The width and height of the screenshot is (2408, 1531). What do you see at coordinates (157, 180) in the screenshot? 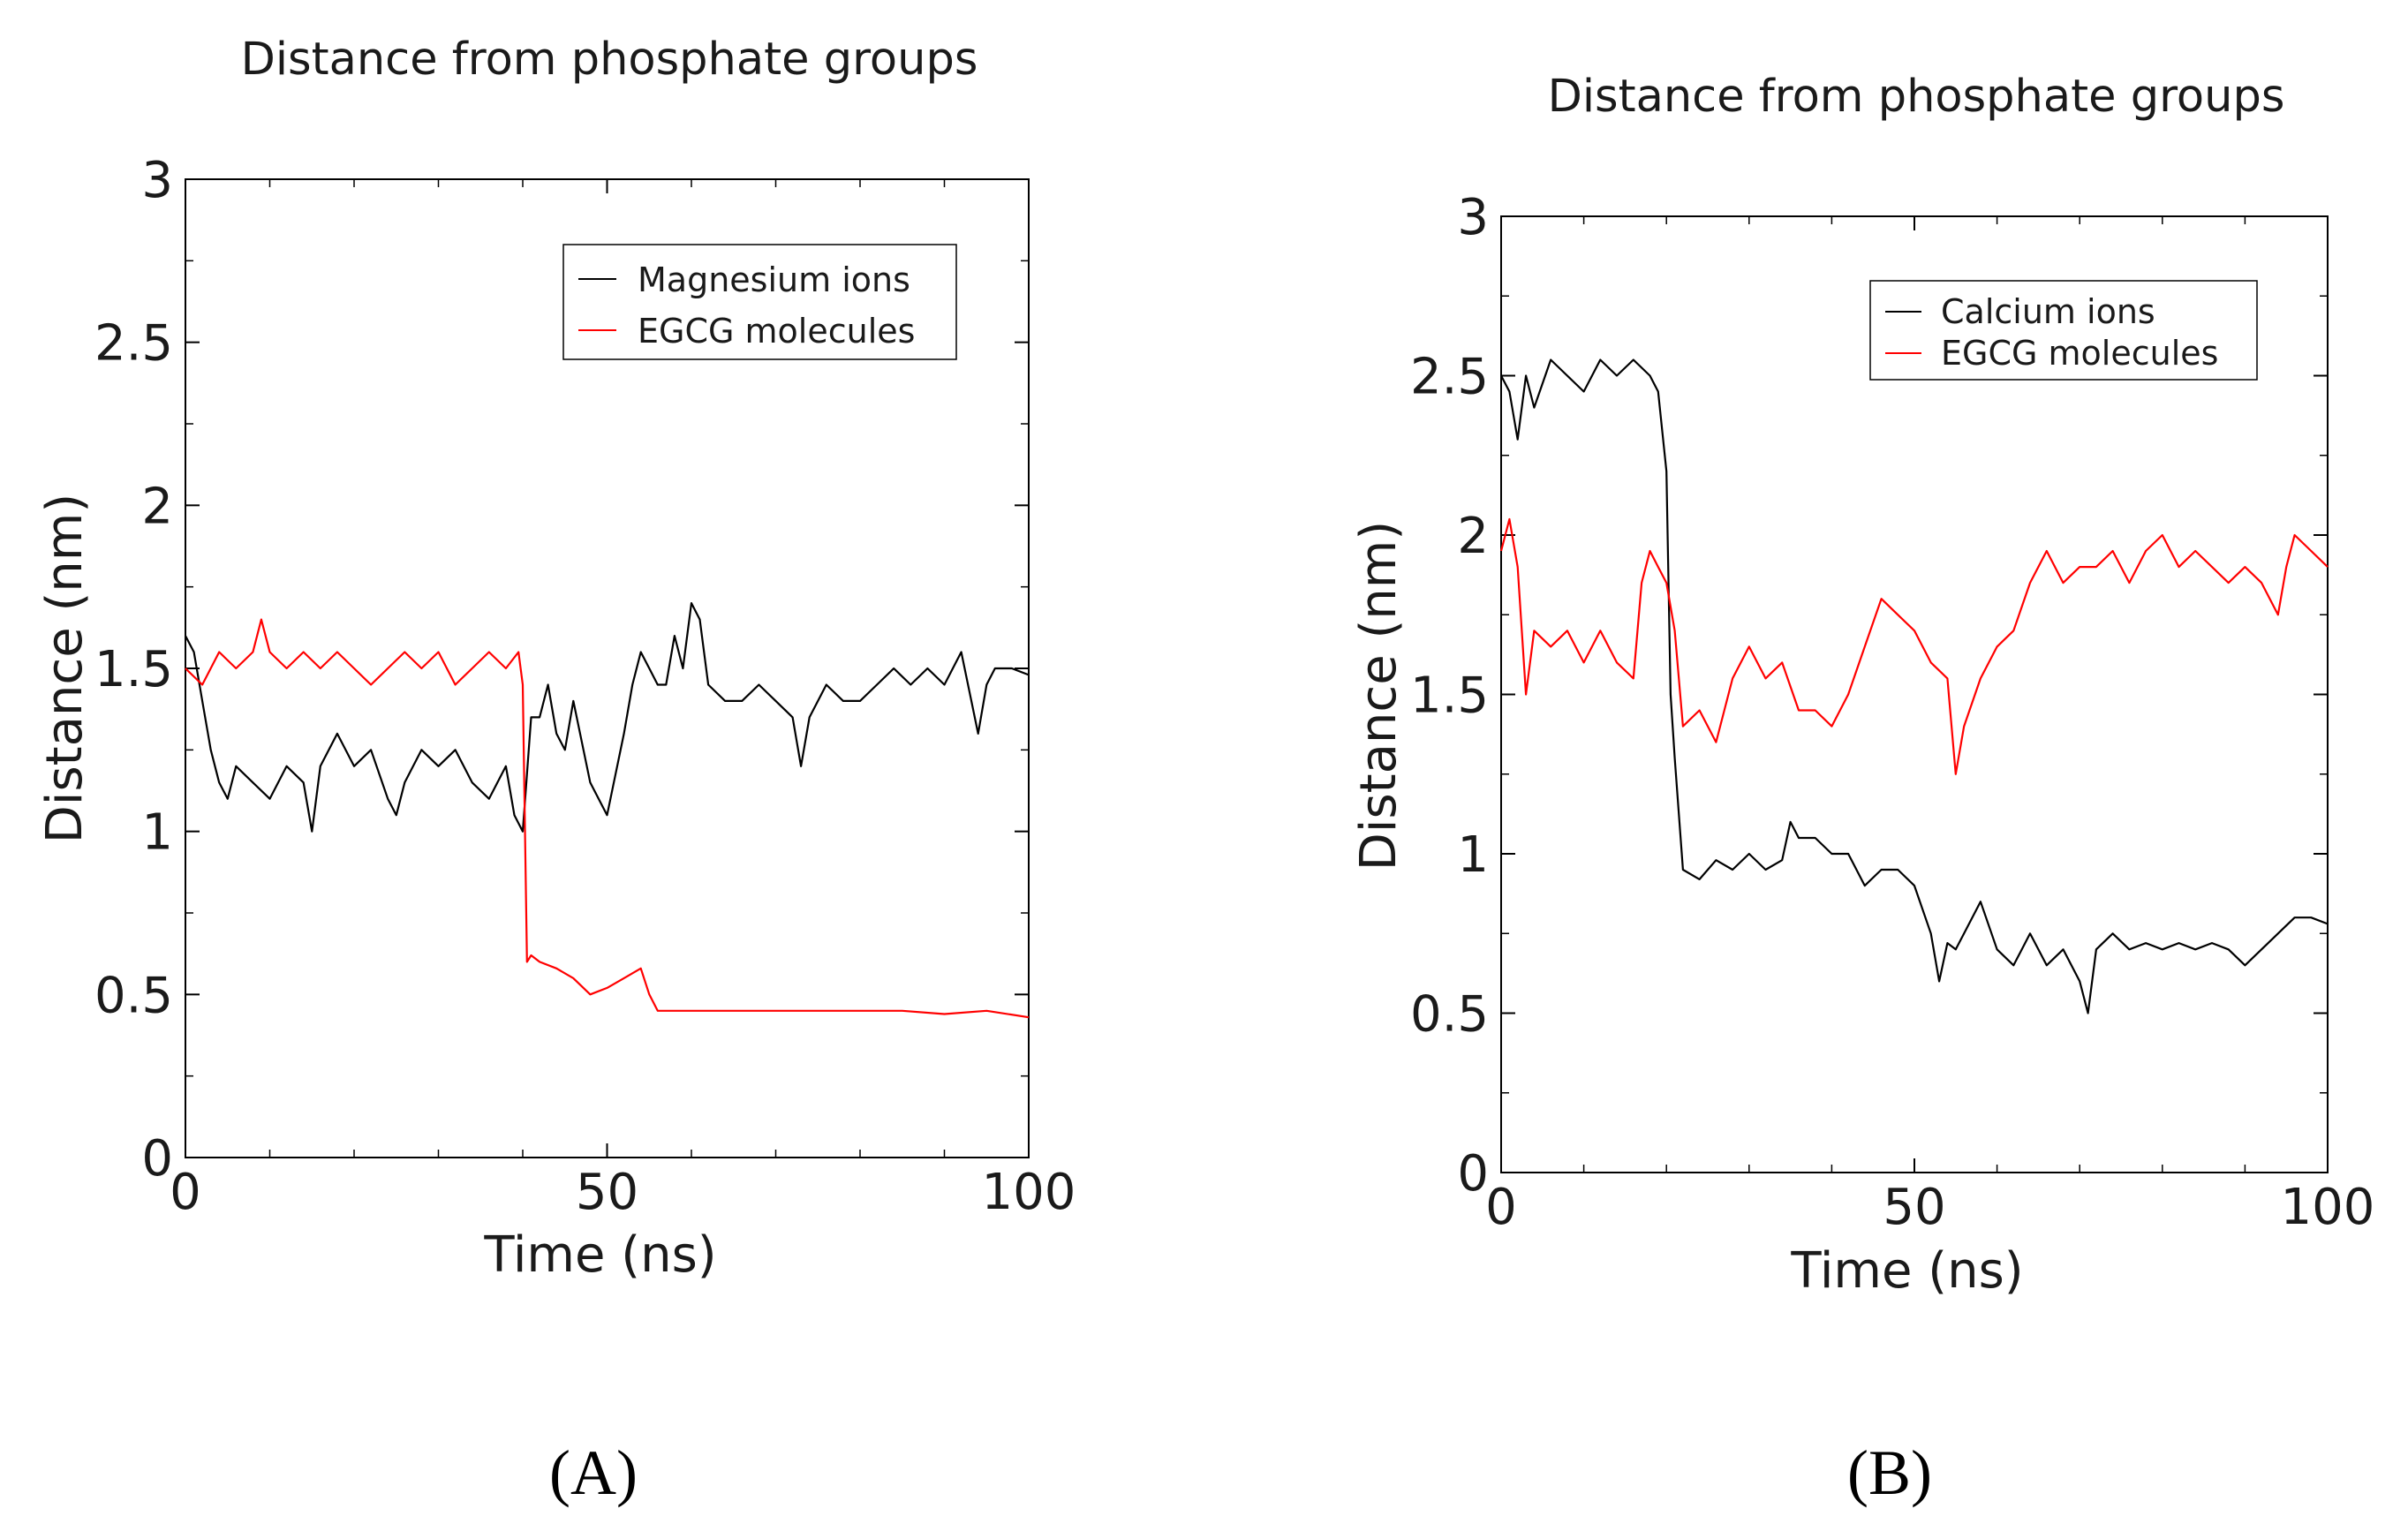
I see `chart-a-y-tick-label: 3` at bounding box center [157, 180].